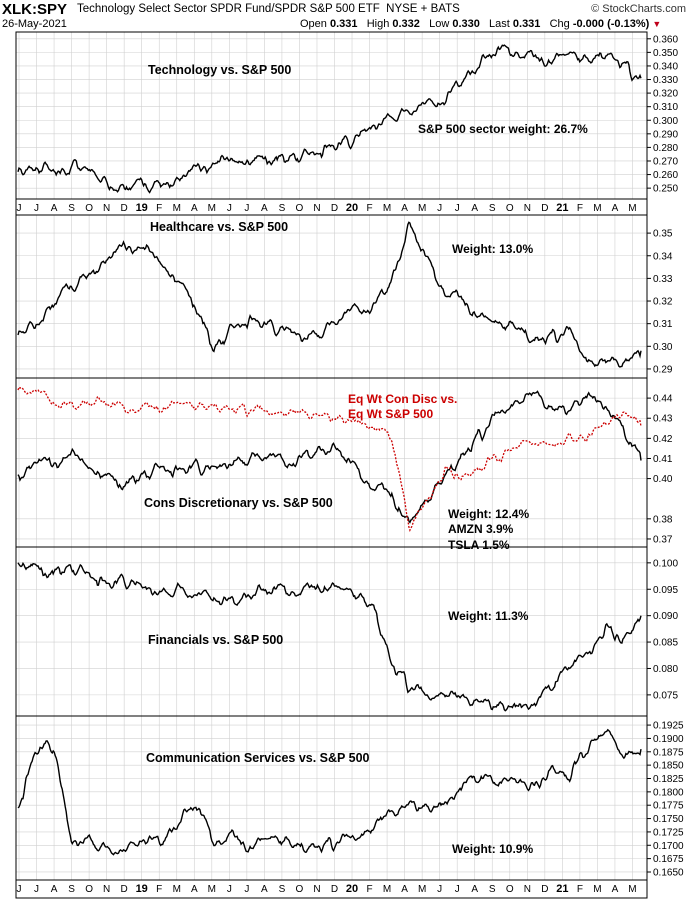 The width and height of the screenshot is (700, 900). I want to click on low-value: 0.330, so click(466, 24).